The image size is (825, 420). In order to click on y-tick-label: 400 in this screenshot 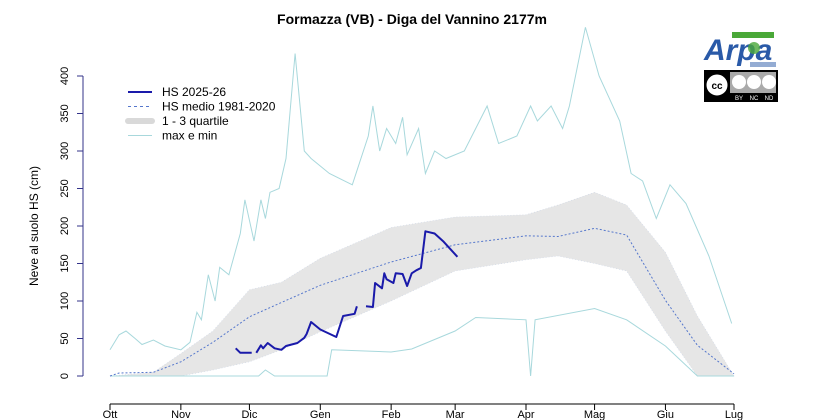, I will do `click(65, 76)`.